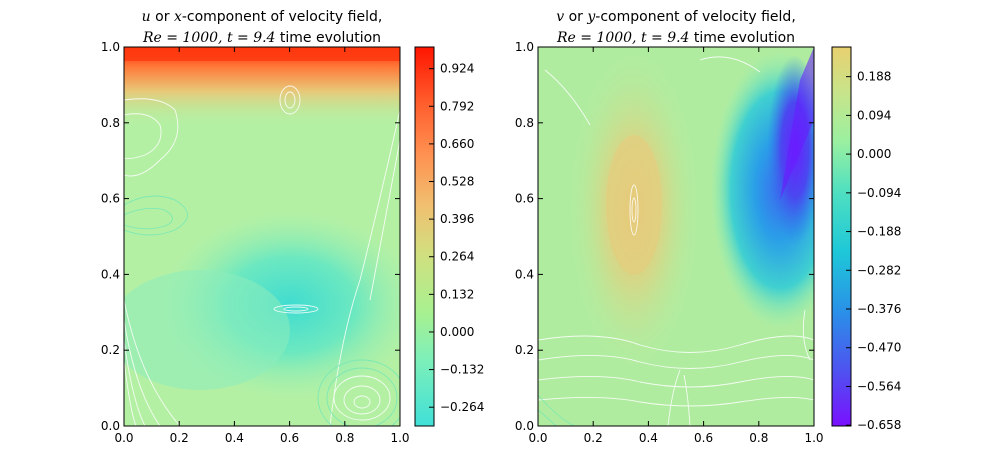 This screenshot has width=981, height=475. What do you see at coordinates (703, 438) in the screenshot?
I see `v-x-tick-label: 0.6` at bounding box center [703, 438].